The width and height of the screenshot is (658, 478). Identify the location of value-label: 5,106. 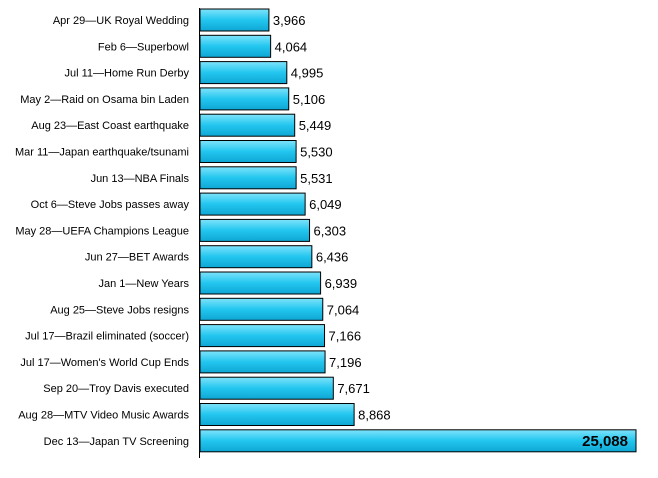
(309, 99).